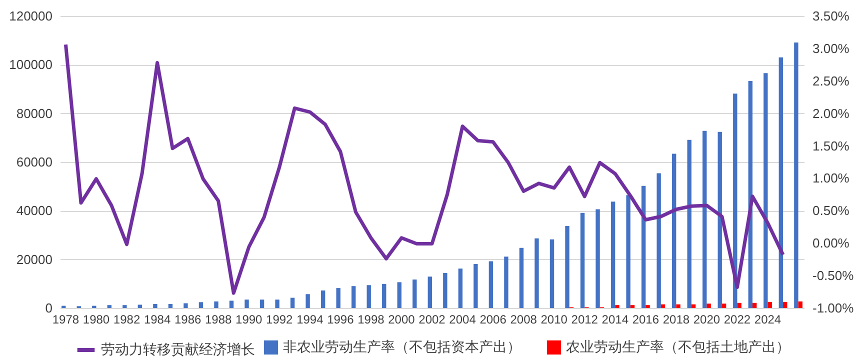 This screenshot has width=858, height=364. What do you see at coordinates (402, 346) in the screenshot?
I see `legend-label: 非农业劳动生产率（不包括资本产出）` at bounding box center [402, 346].